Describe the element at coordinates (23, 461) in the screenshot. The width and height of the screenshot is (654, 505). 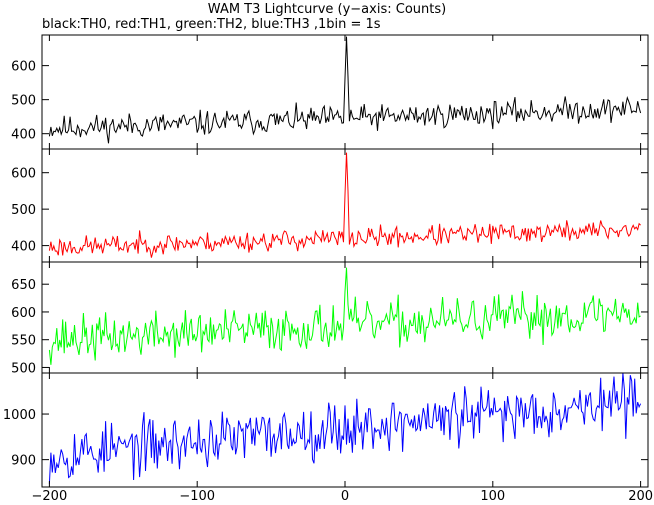
I see `y-tick-label: 900` at that location.